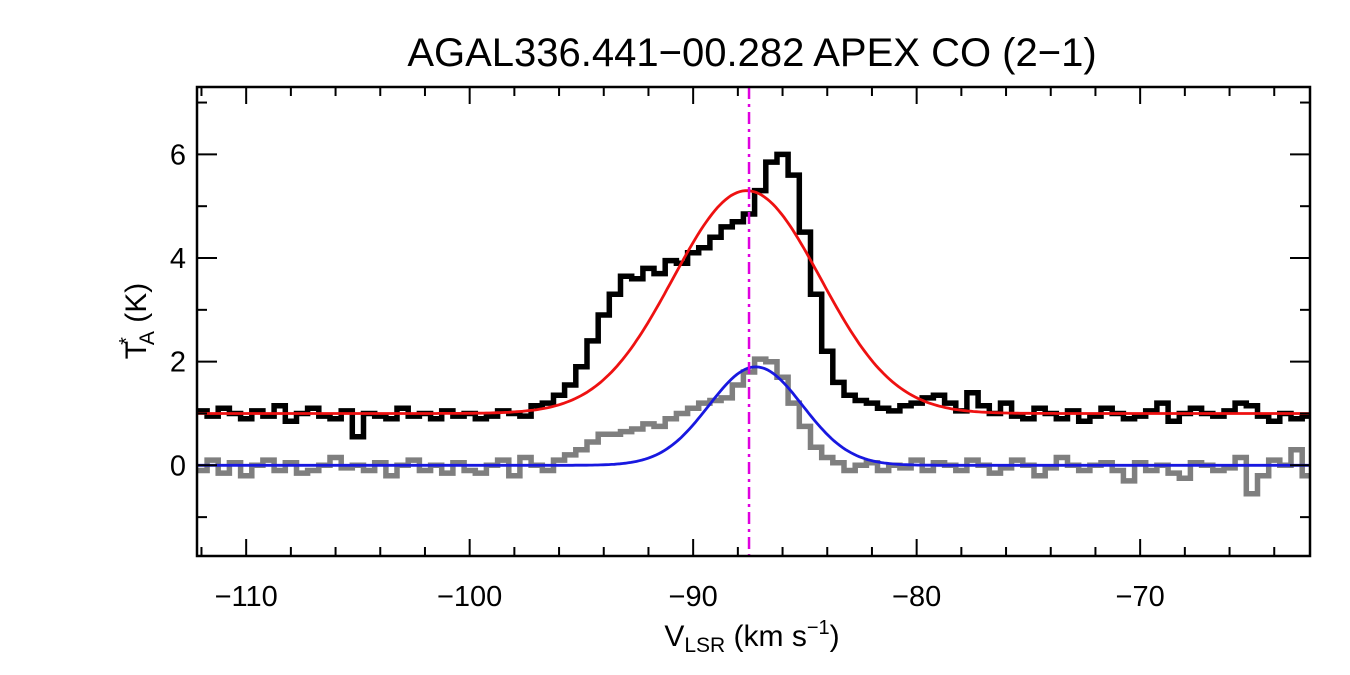  Describe the element at coordinates (766, 636) in the screenshot. I see `x-axis-label-unit-pre: (km s` at that location.